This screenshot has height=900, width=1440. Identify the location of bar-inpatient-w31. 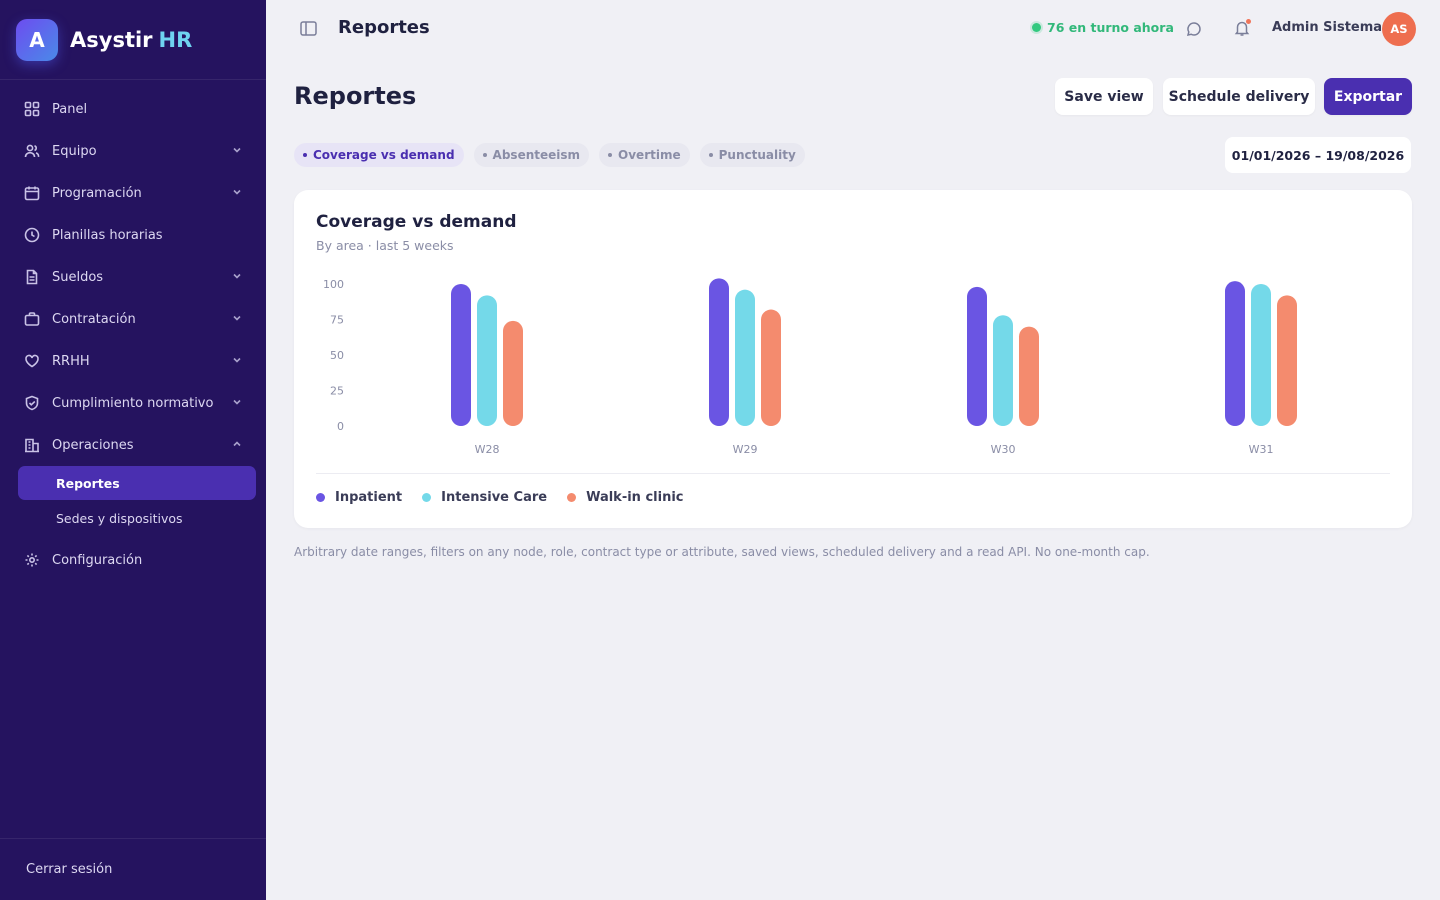
(1235, 353).